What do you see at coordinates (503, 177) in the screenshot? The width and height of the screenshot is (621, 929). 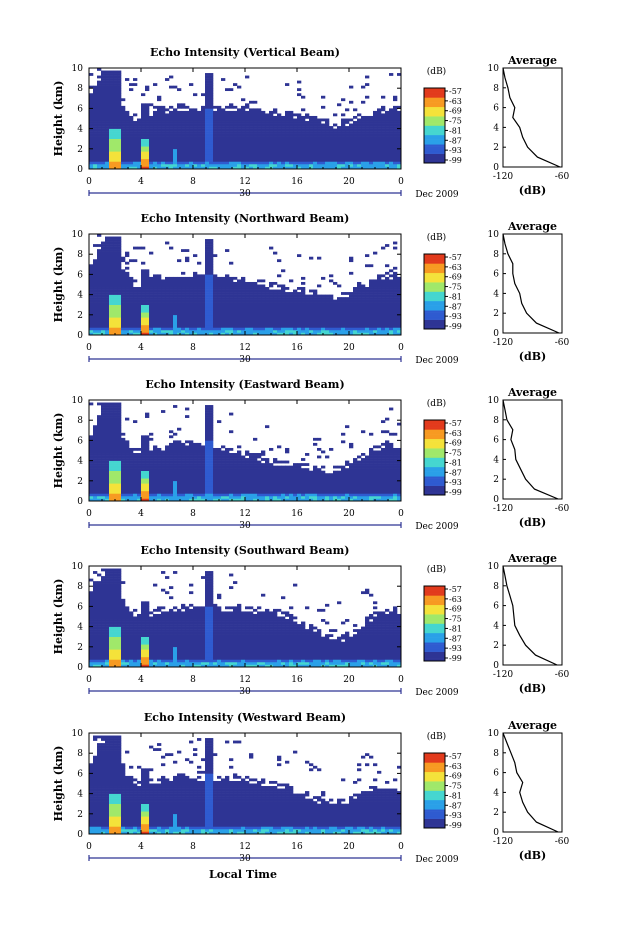 I see `avg-x-tick-label: -120` at bounding box center [503, 177].